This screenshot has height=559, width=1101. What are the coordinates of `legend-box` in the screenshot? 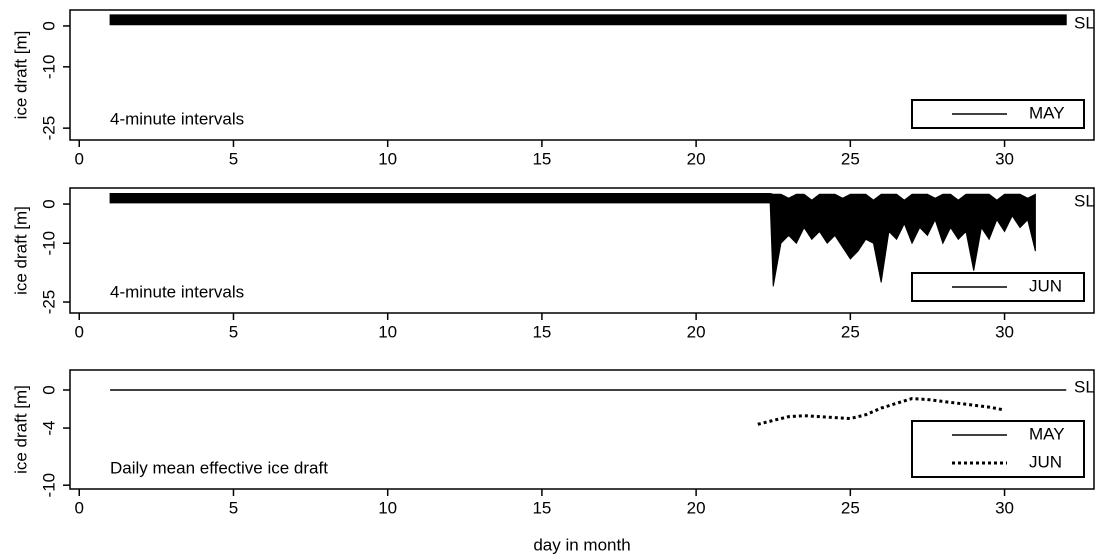 It's located at (998, 449).